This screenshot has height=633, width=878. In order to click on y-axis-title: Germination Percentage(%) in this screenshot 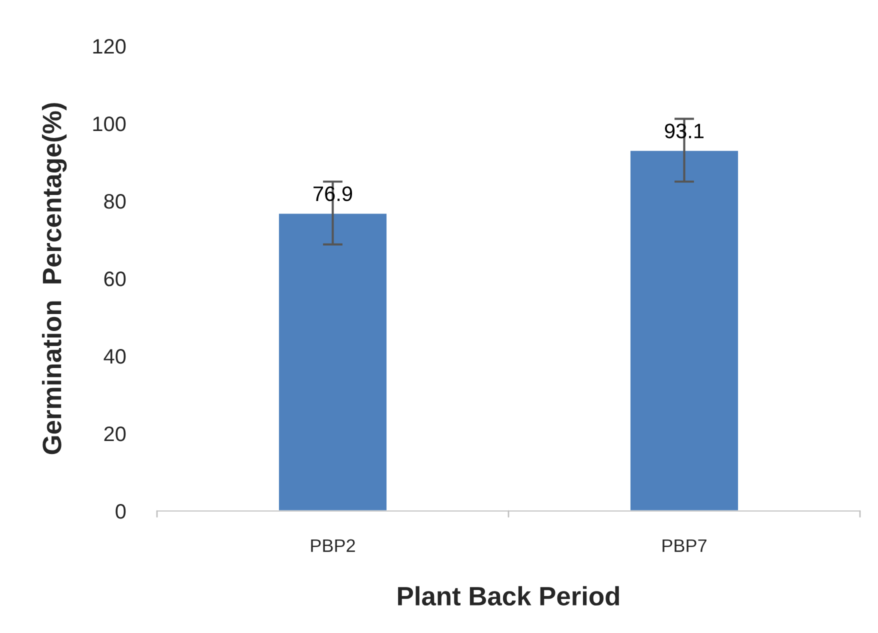, I will do `click(54, 278)`.